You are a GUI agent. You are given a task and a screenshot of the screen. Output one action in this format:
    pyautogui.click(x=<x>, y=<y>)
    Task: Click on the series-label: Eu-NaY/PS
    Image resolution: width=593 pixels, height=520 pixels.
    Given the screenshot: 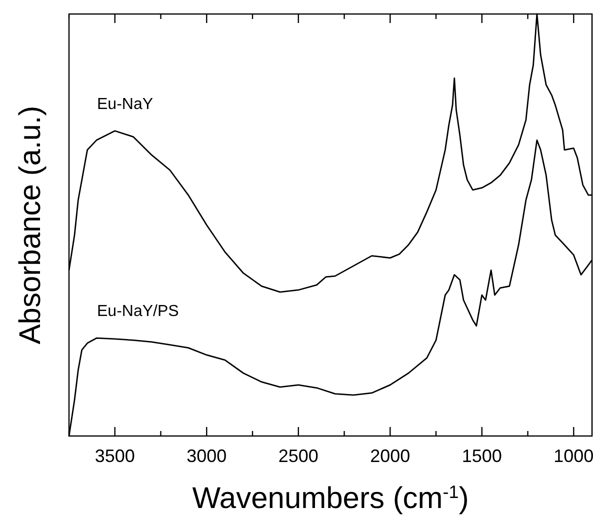 What is the action you would take?
    pyautogui.click(x=138, y=311)
    